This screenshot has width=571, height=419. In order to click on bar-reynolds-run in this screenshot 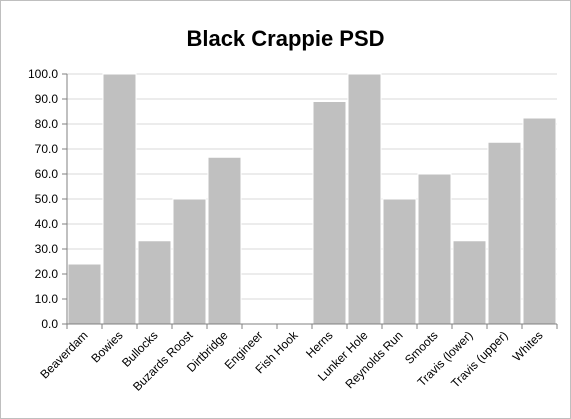, I will do `click(399, 261)`.